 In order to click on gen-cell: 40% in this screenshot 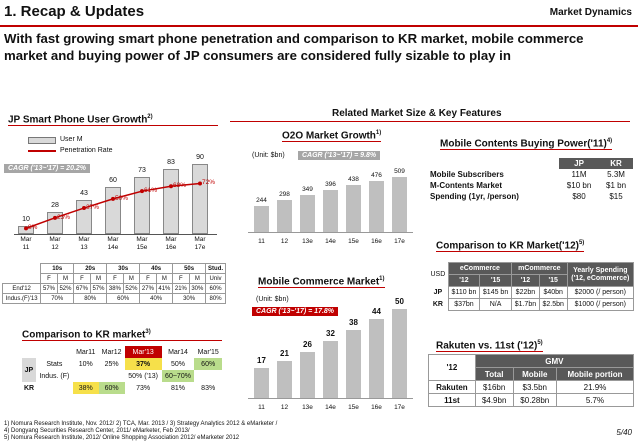, I will do `click(156, 298)`.